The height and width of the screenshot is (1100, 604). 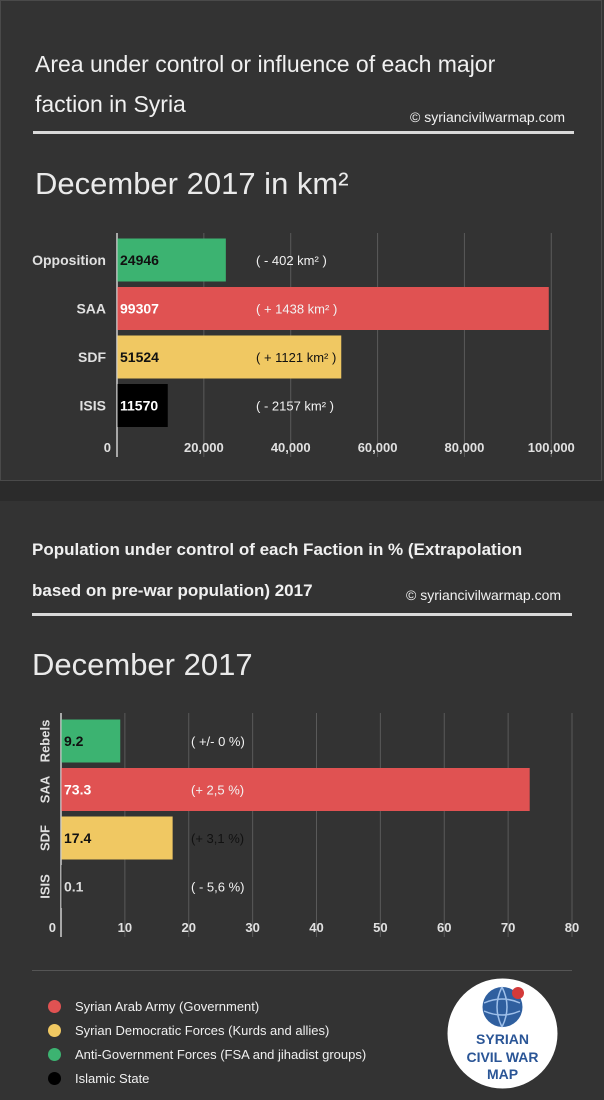 I want to click on area-copyright: © syriancivilwarmap.com, so click(x=488, y=117).